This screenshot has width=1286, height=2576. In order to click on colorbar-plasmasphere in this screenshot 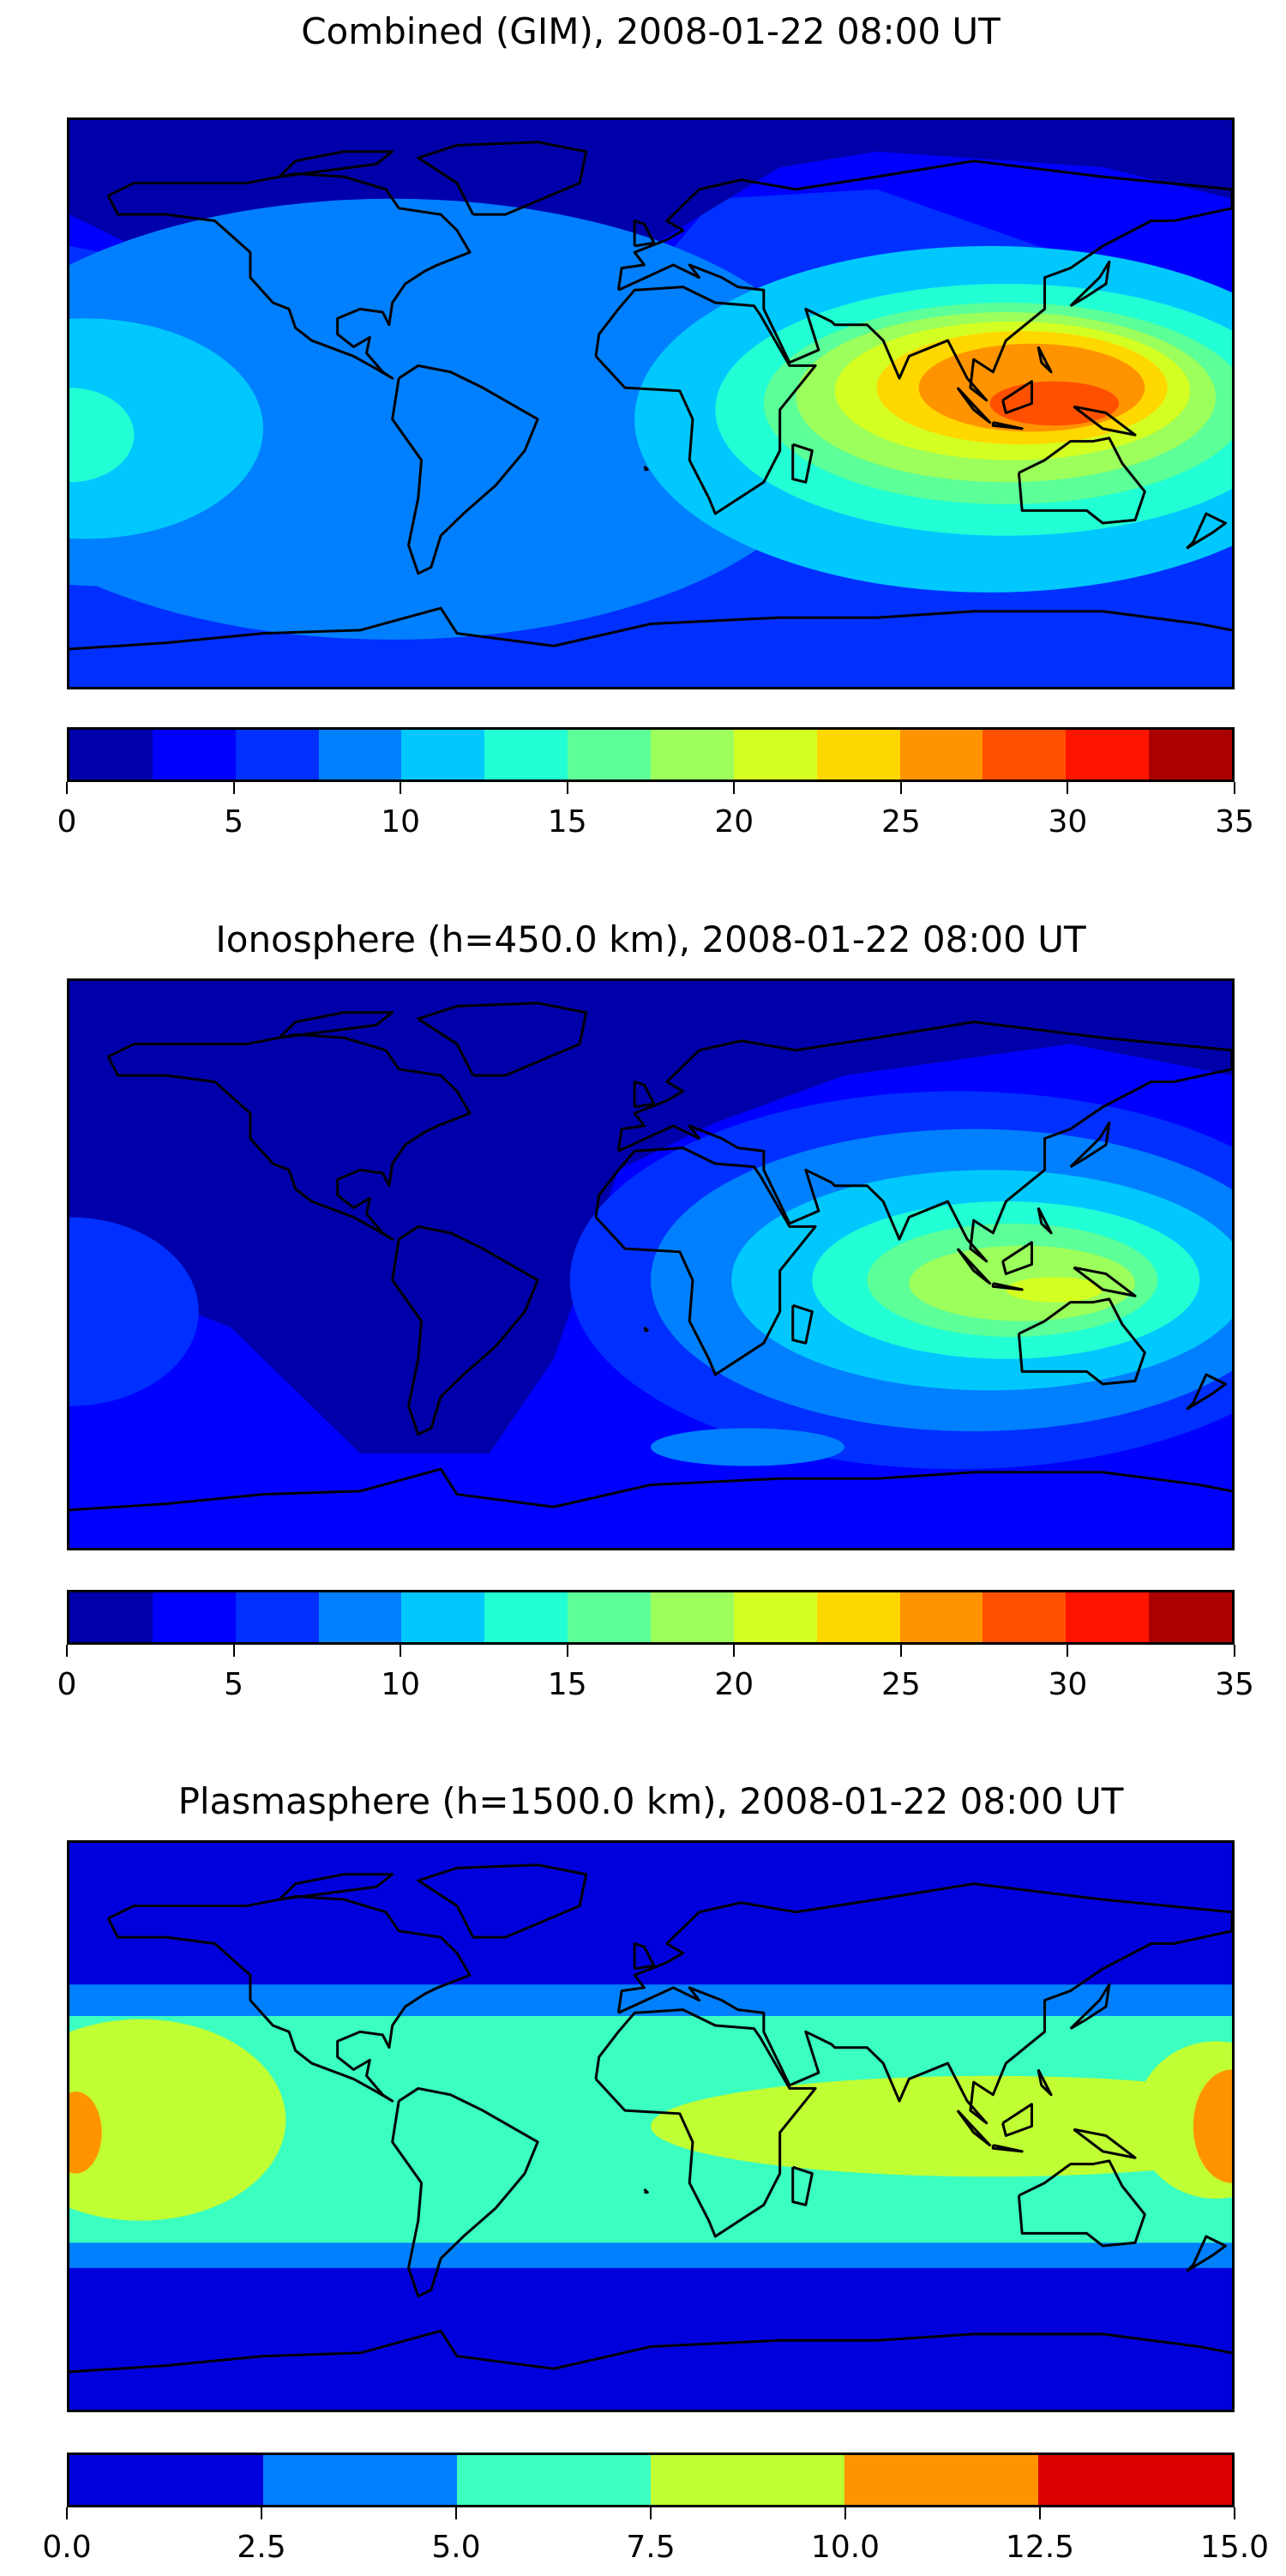, I will do `click(651, 2480)`.